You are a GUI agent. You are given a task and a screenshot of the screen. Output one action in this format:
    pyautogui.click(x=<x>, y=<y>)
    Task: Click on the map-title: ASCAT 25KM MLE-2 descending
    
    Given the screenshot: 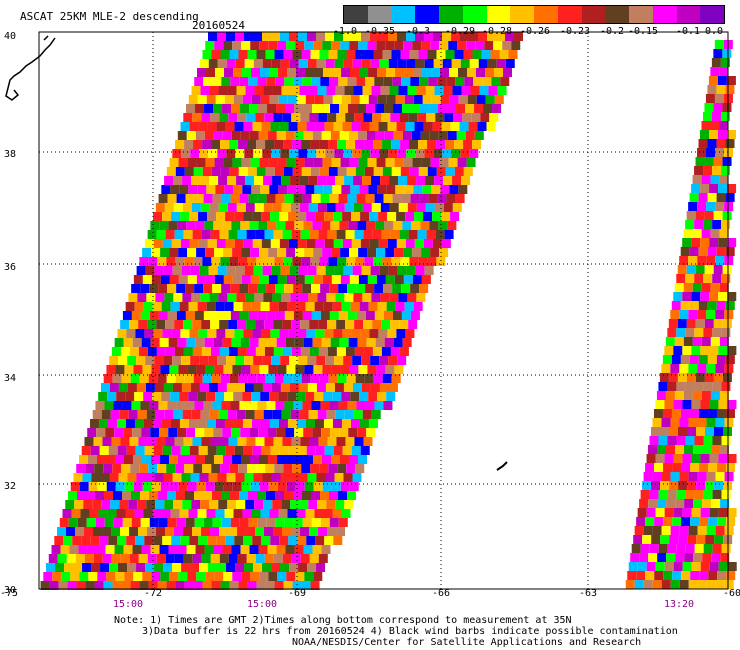 What is the action you would take?
    pyautogui.click(x=109, y=16)
    